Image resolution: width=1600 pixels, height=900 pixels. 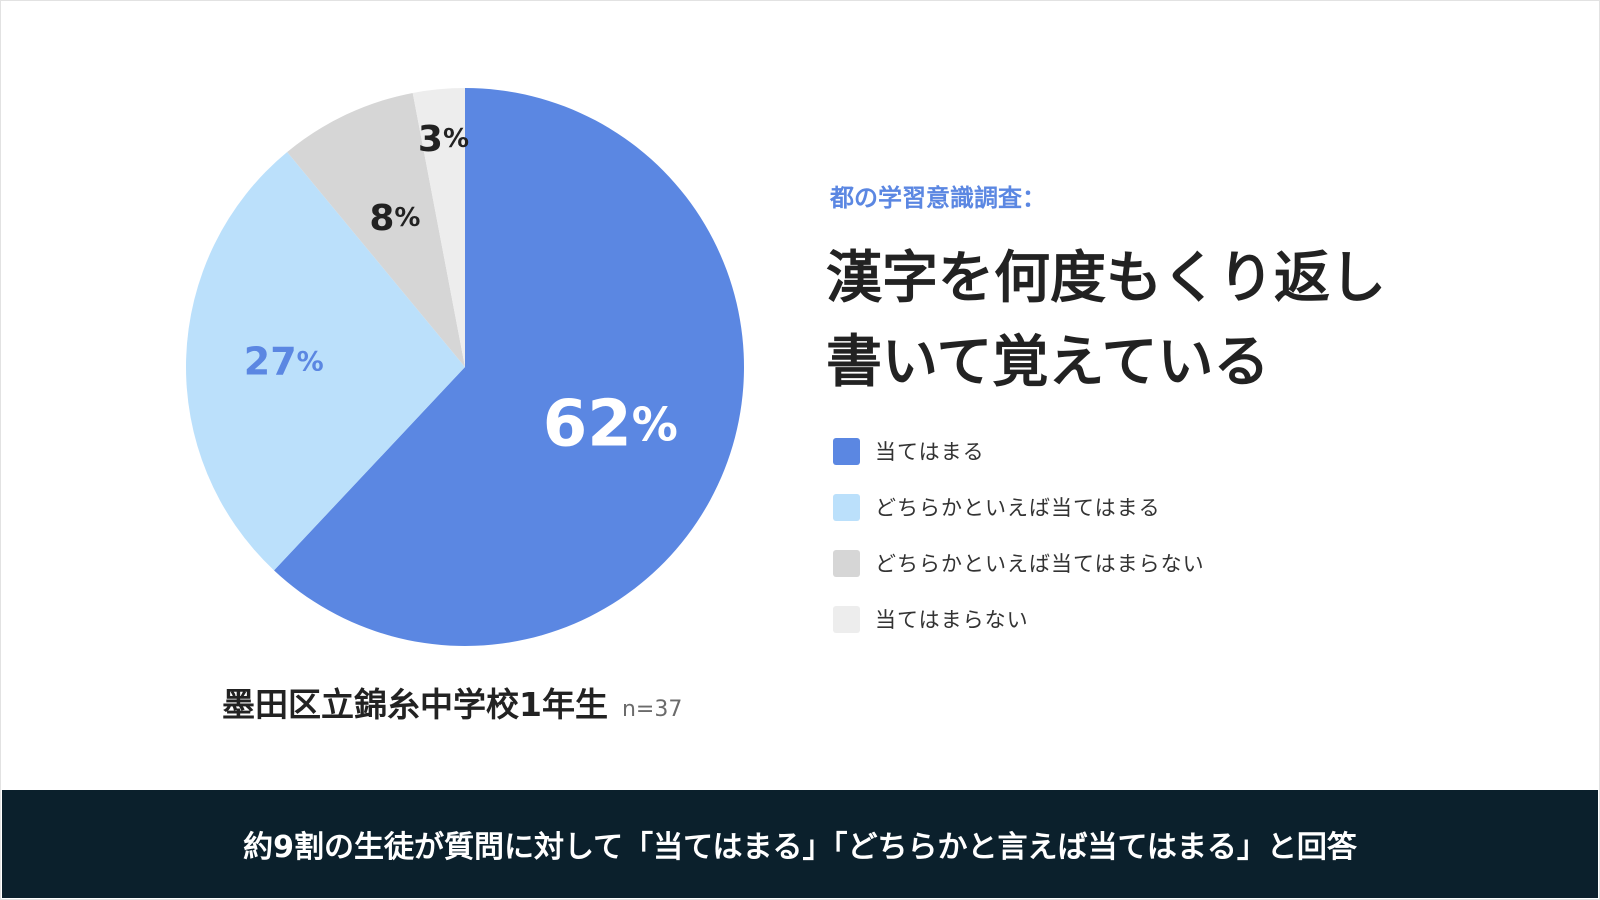 I want to click on legend-item: どちらかといえば当てはまる, so click(x=1019, y=507).